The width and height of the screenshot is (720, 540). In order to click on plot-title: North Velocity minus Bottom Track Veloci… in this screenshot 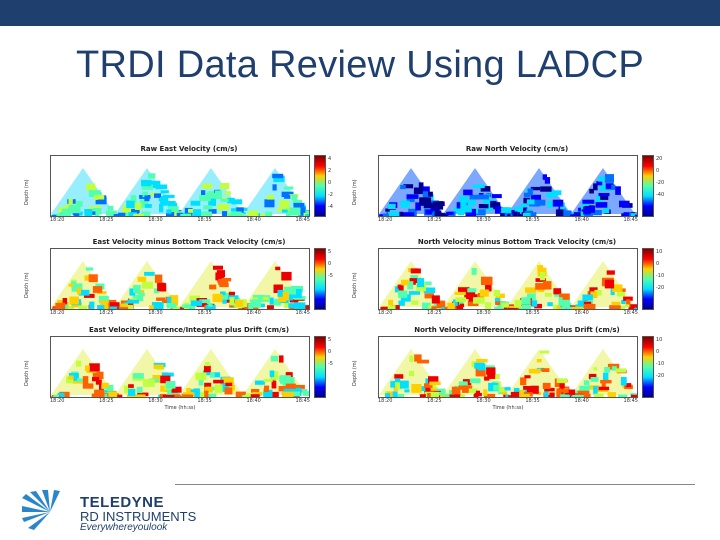, I will do `click(517, 242)`.